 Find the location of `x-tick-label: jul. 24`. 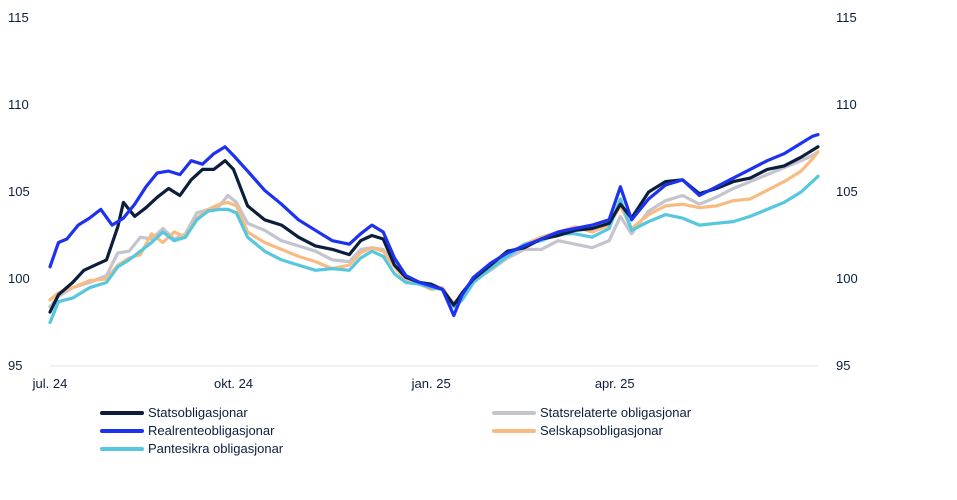

x-tick-label: jul. 24 is located at coordinates (50, 383).